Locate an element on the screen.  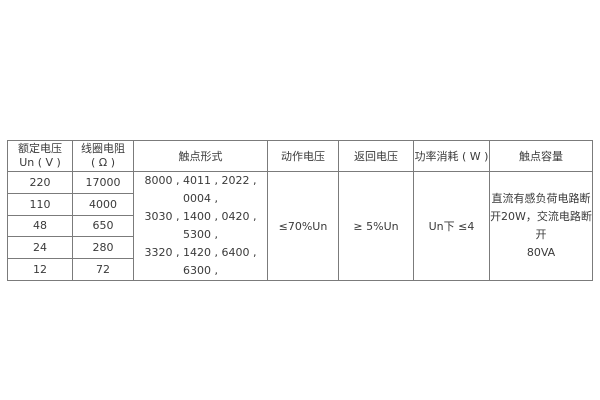
header-contact-capacity: 触点容量 is located at coordinates (541, 156).